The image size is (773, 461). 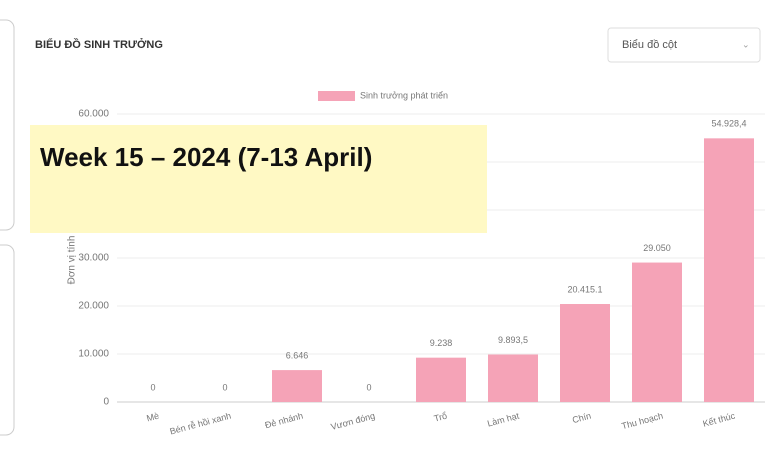 What do you see at coordinates (152, 417) in the screenshot?
I see `x-tick-label: Mè` at bounding box center [152, 417].